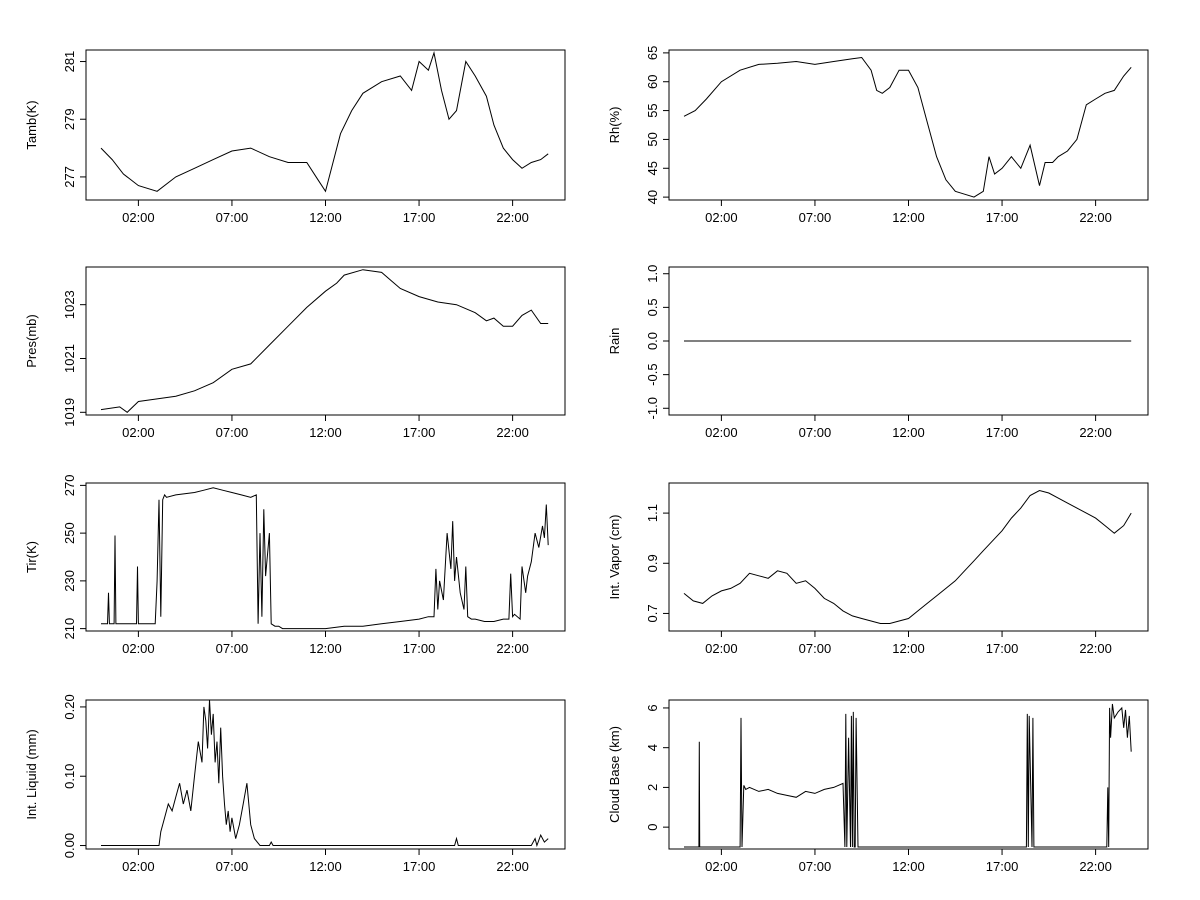 This screenshot has width=1200, height=900. I want to click on y-tick-label: 0.7, so click(652, 613).